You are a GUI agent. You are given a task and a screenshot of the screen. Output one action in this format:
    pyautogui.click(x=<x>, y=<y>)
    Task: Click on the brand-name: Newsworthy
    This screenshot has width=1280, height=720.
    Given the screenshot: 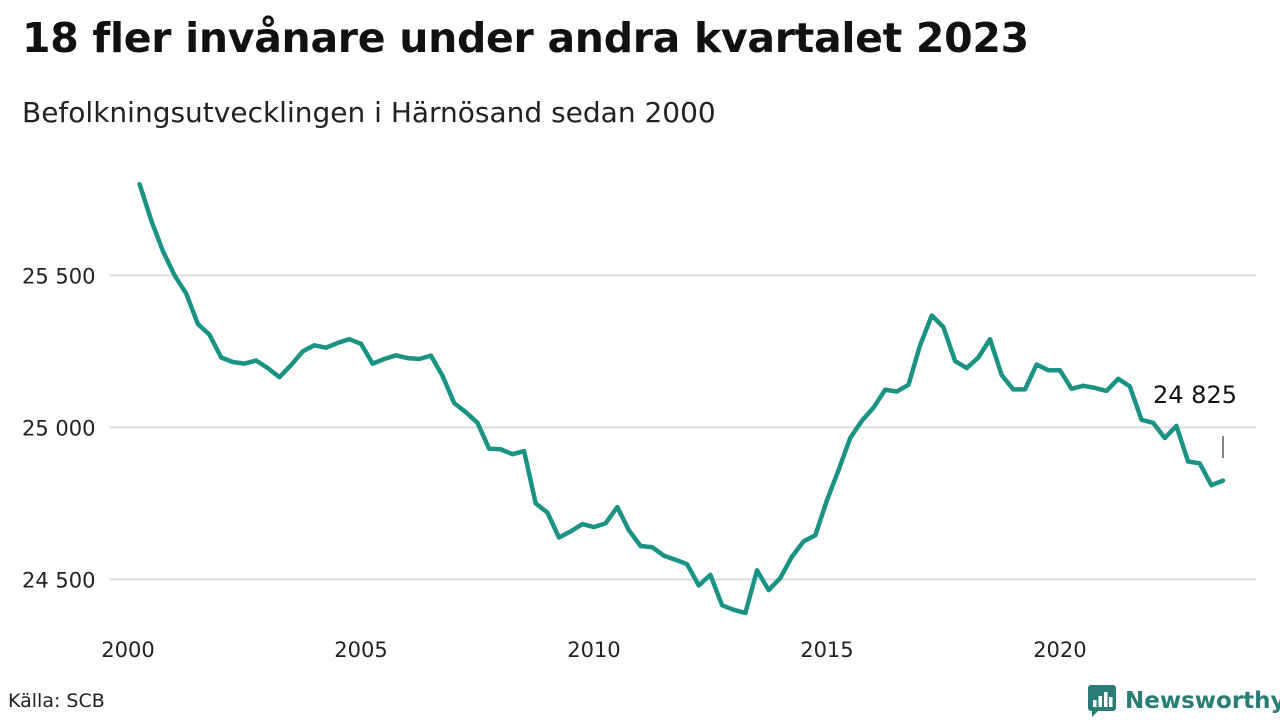 What is the action you would take?
    pyautogui.click(x=1202, y=701)
    